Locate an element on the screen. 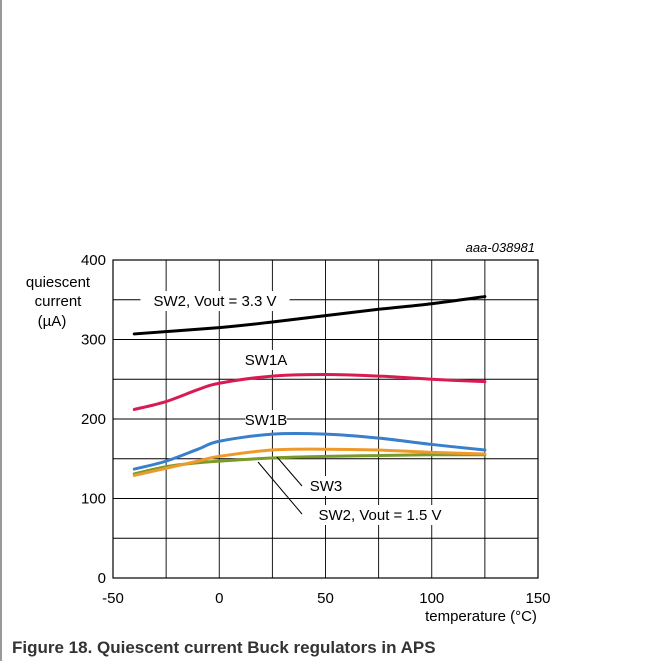 Image resolution: width=660 pixels, height=661 pixels. y-tick-label: 100 is located at coordinates (93, 499).